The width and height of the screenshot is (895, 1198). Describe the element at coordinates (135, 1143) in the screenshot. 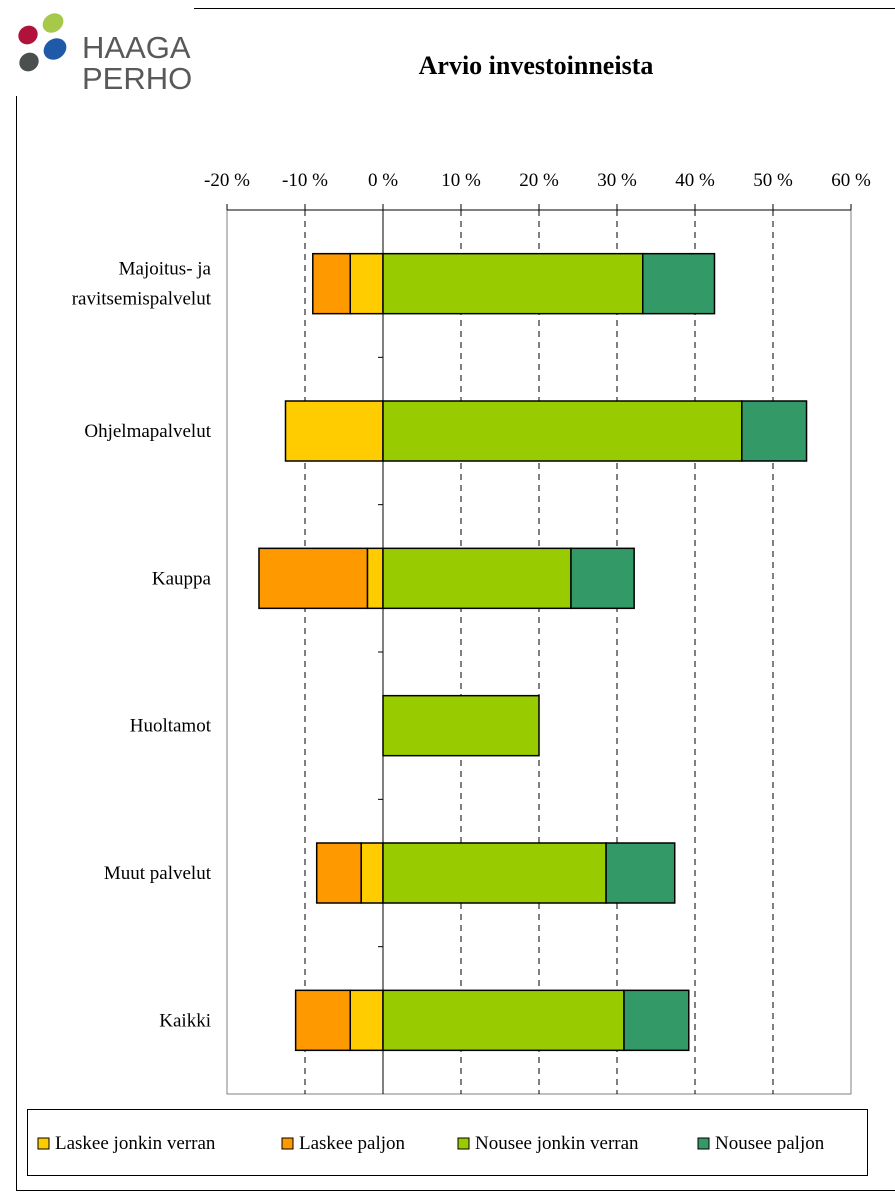

I see `legend-label: Laskee jonkin verran` at that location.